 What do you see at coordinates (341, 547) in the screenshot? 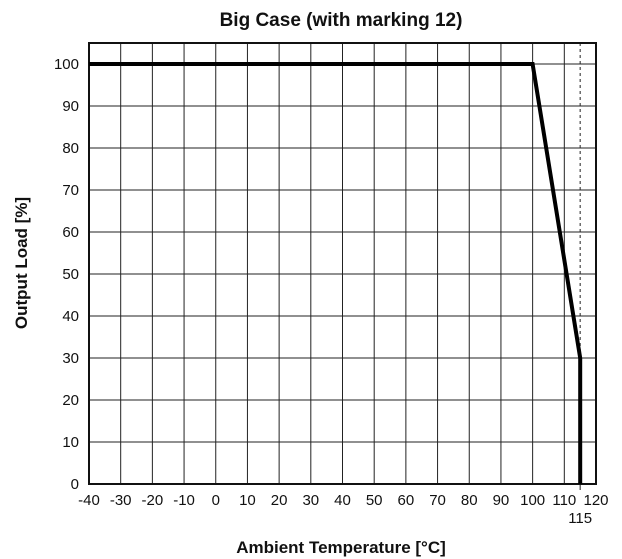
I see `x-axis-label: Ambient Temperature [°C]` at bounding box center [341, 547].